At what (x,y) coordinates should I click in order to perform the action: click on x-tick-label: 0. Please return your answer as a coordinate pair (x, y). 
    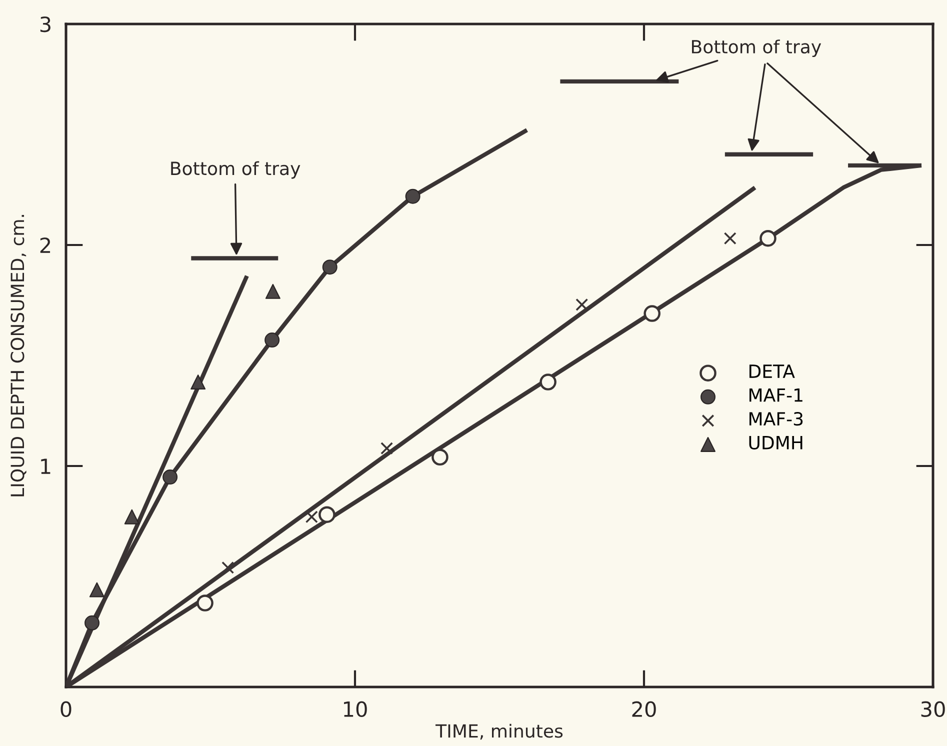
    Looking at the image, I should click on (66, 709).